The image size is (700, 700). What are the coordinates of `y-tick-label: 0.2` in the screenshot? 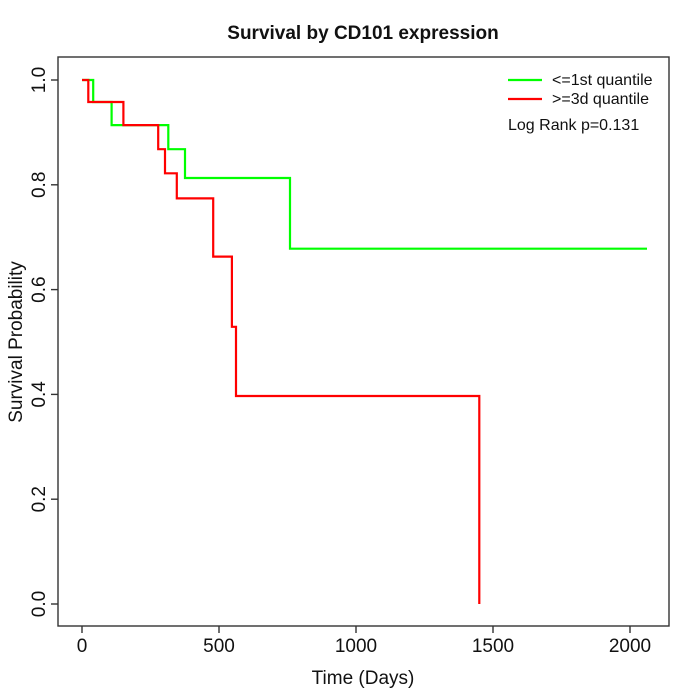 It's located at (39, 499).